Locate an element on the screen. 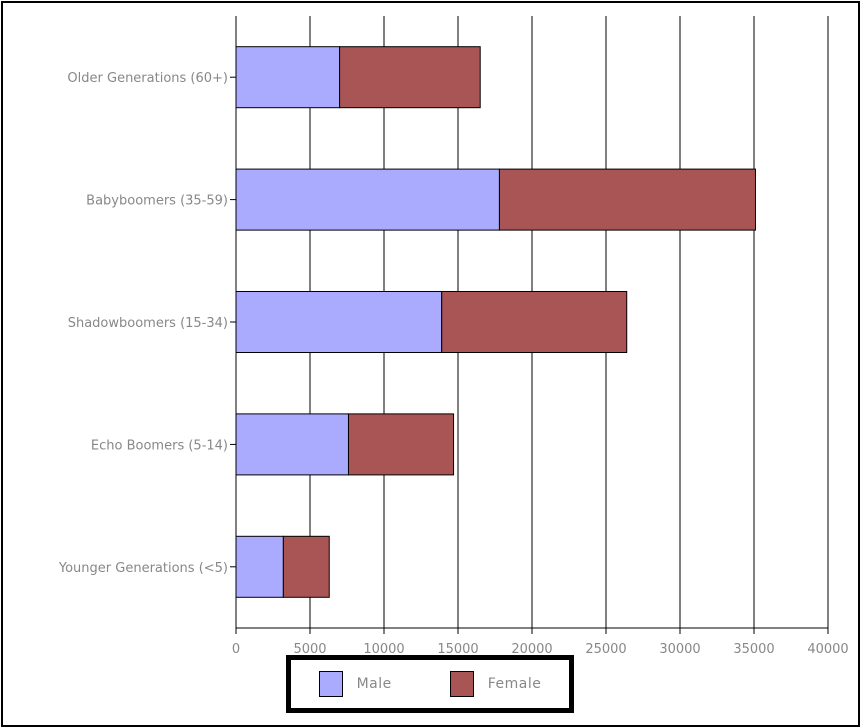 This screenshot has height=728, width=861. legend-swatch-male is located at coordinates (330, 684).